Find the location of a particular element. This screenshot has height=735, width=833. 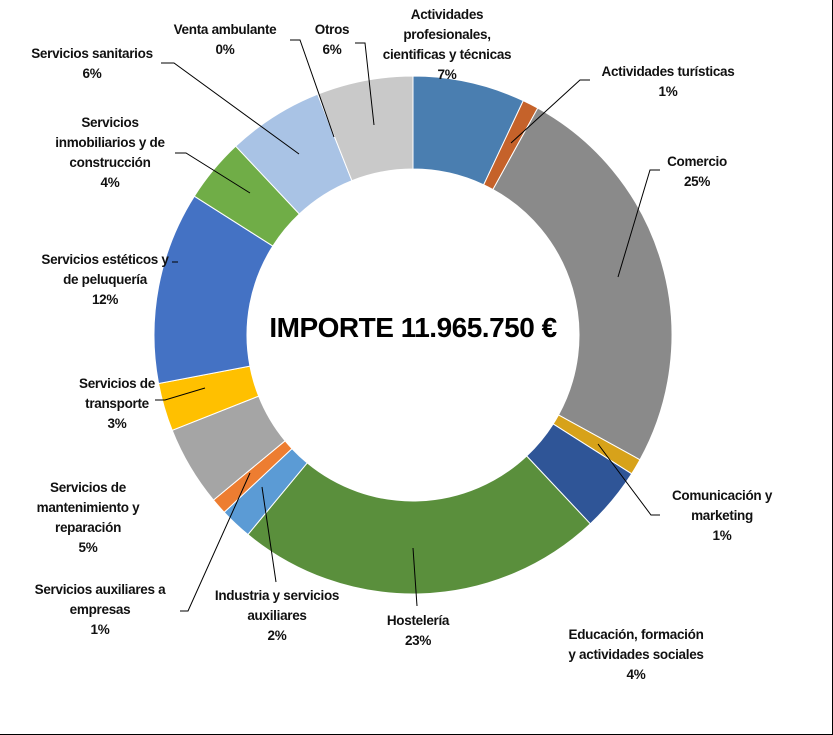

data-label-text: Servicios auxiliares a is located at coordinates (100, 589).